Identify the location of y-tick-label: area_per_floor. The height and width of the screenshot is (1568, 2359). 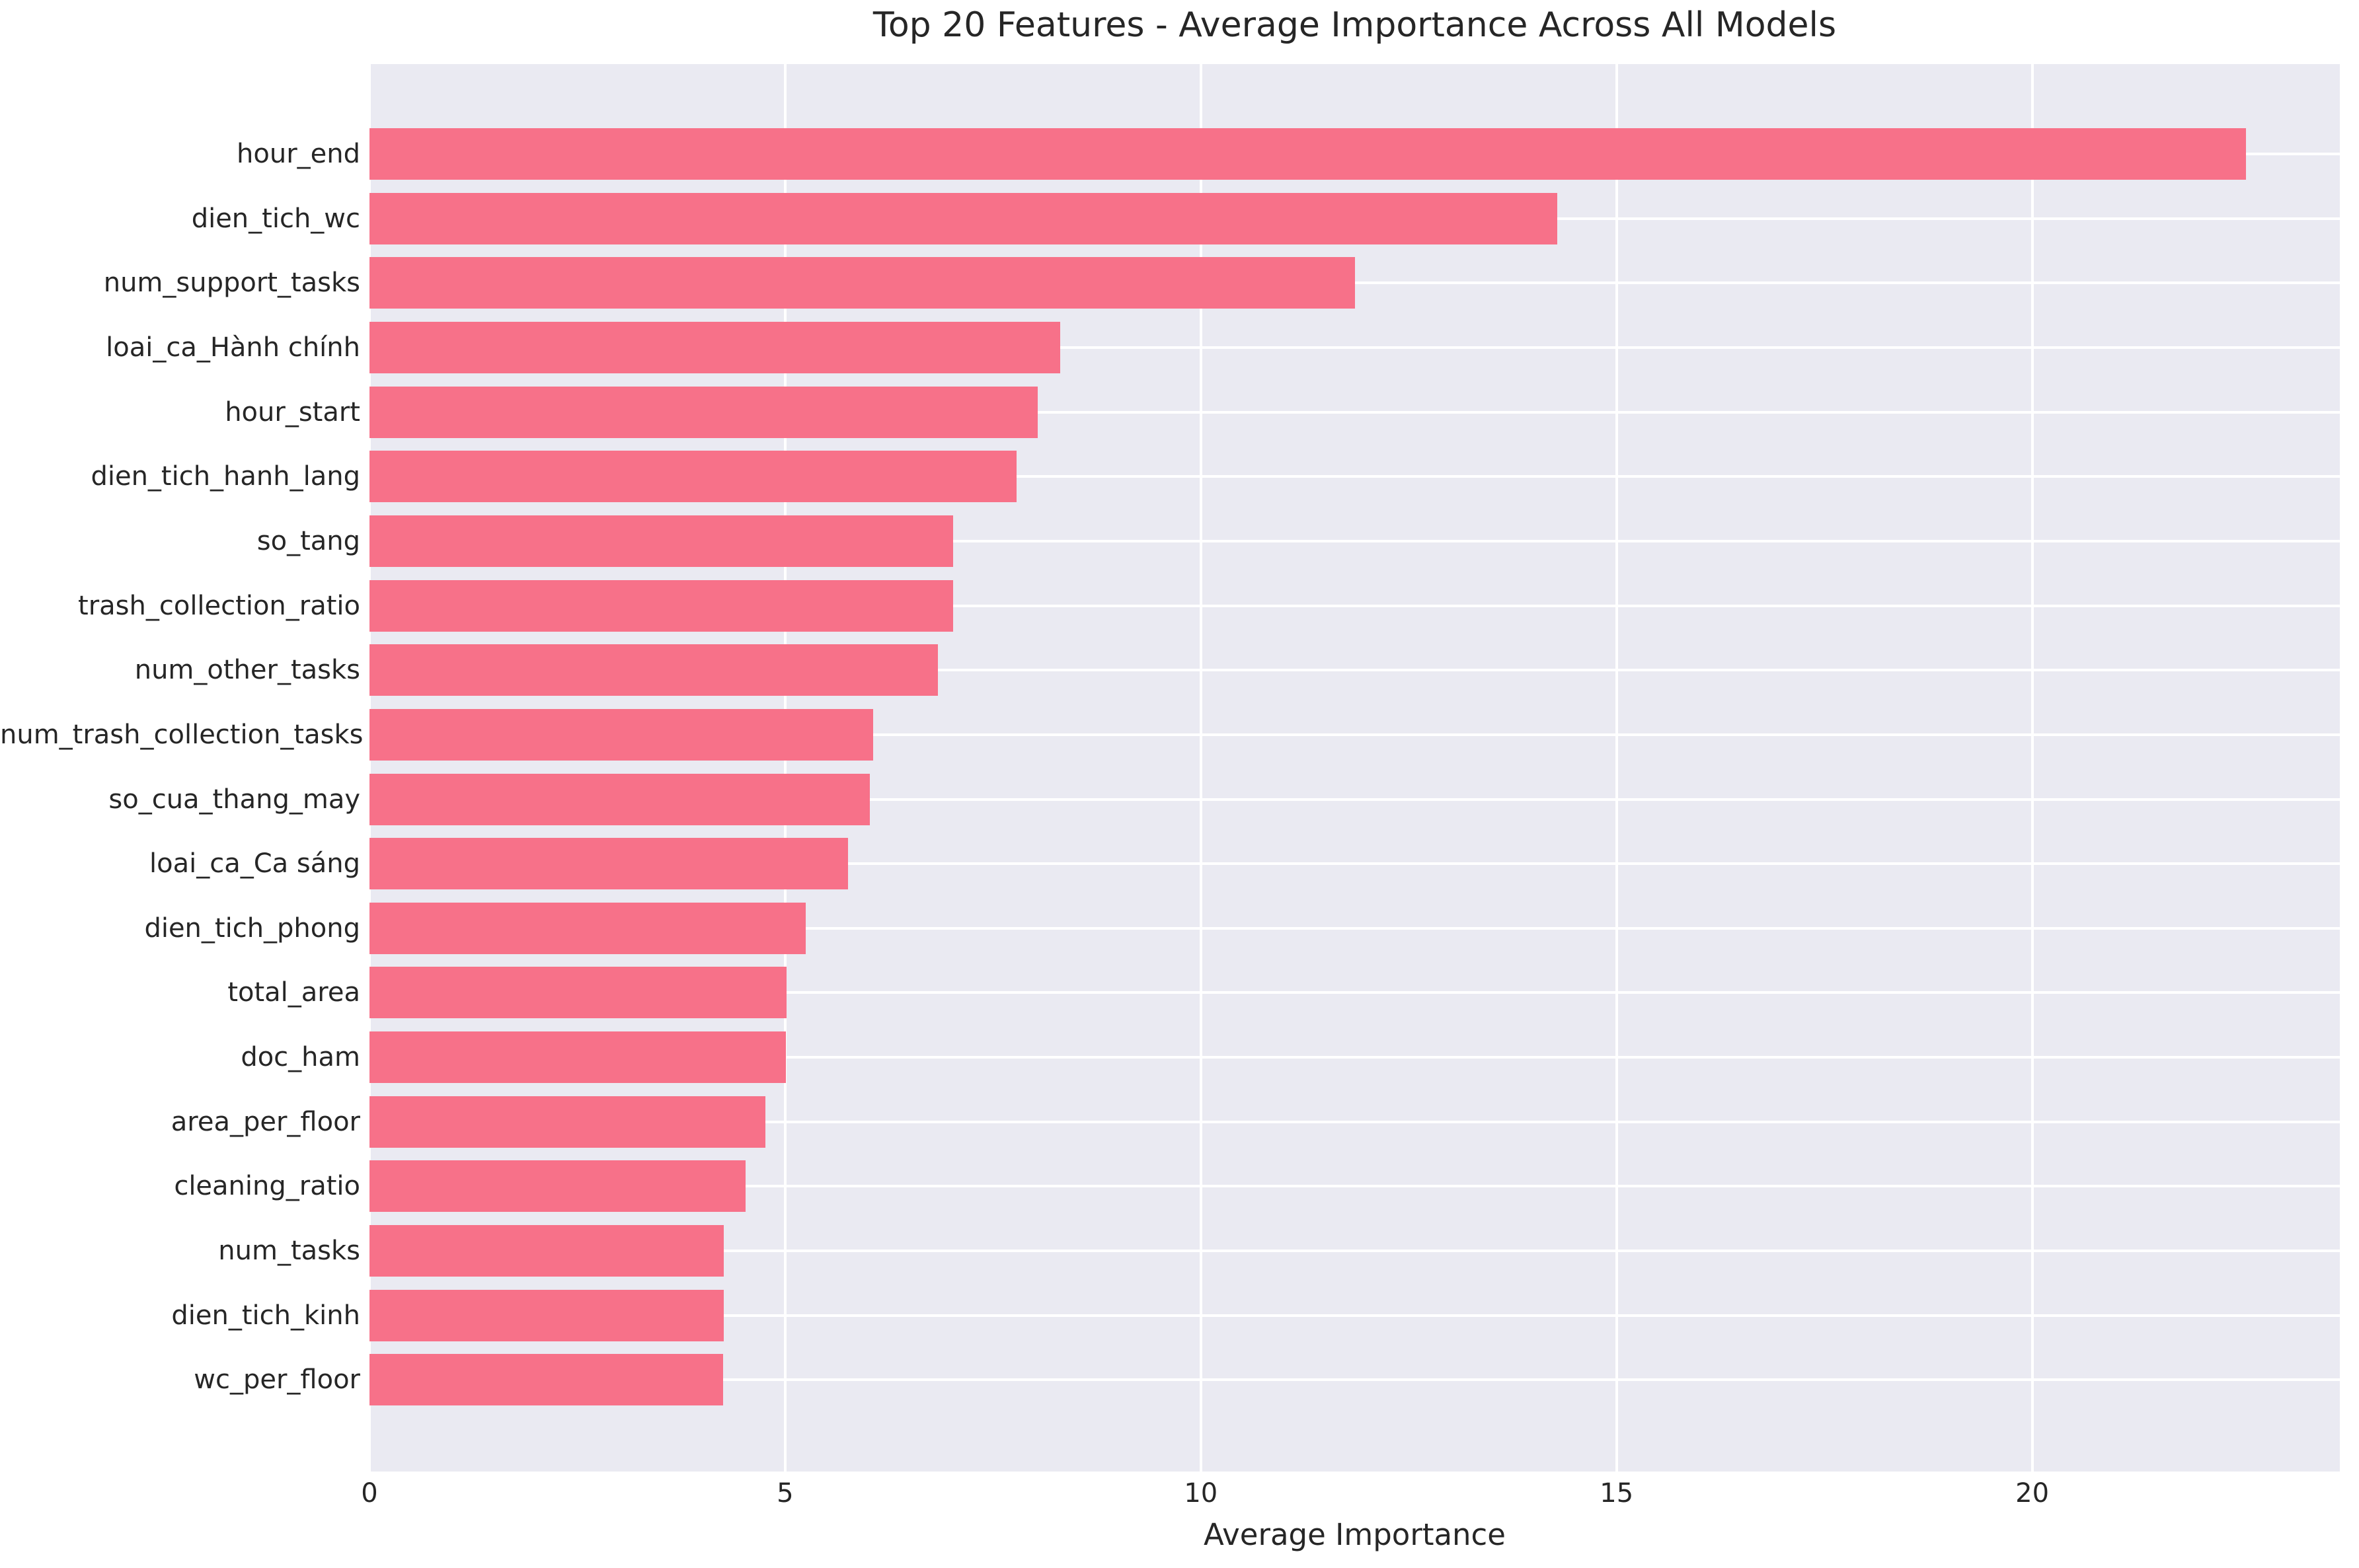
(265, 1121).